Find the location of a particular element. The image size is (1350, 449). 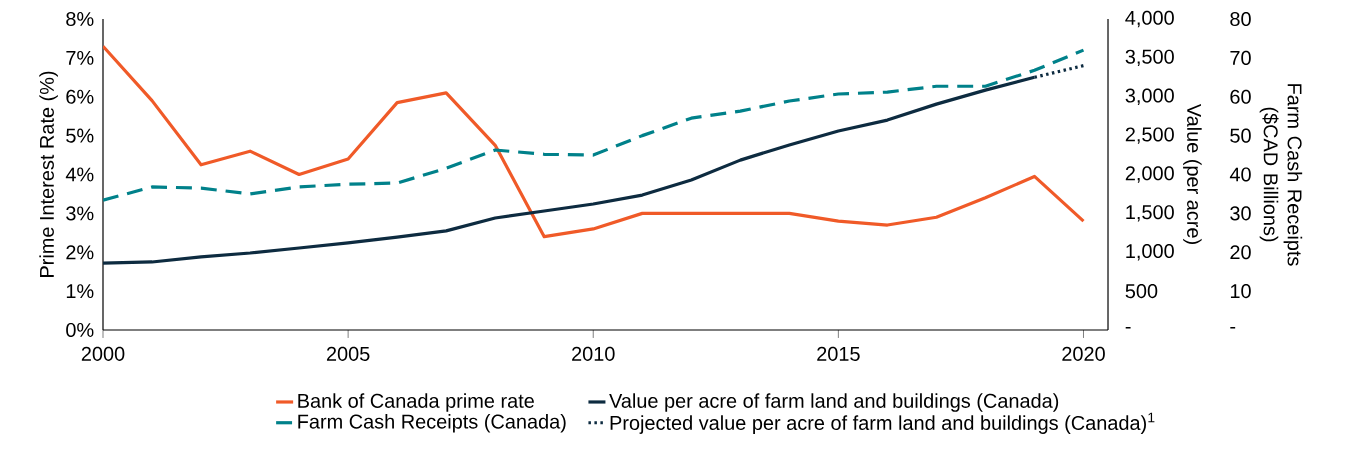

y2-tick-label: - is located at coordinates (1128, 327).